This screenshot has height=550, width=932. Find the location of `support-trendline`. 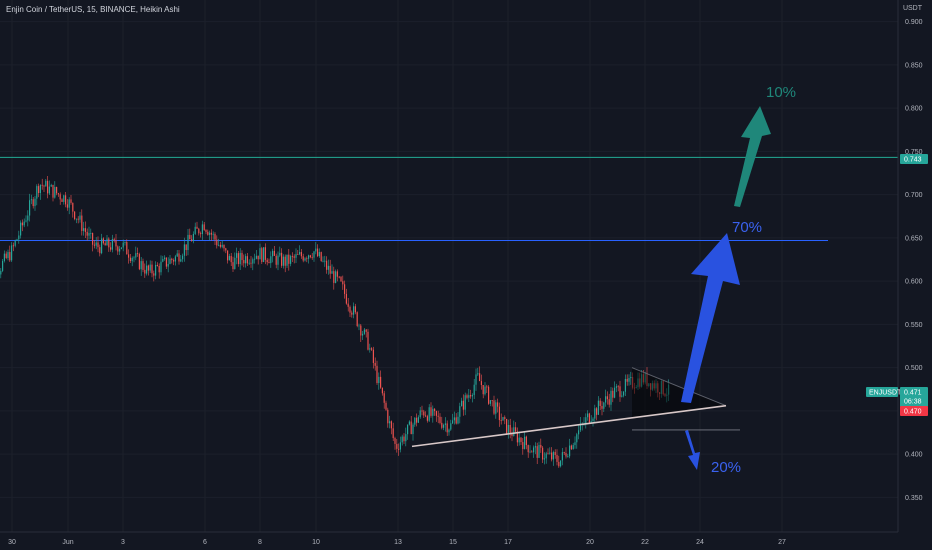

support-trendline is located at coordinates (569, 426).